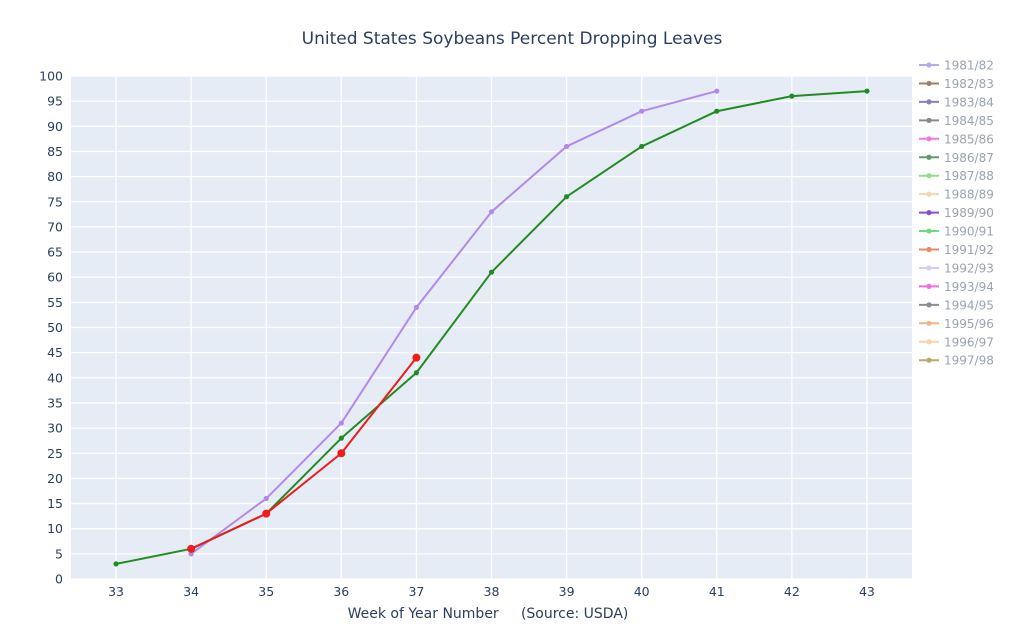 This screenshot has height=641, width=1024. I want to click on x-axis-ticks: 33 34 35 36 37 38 39 40 41 42 43, so click(491, 591).